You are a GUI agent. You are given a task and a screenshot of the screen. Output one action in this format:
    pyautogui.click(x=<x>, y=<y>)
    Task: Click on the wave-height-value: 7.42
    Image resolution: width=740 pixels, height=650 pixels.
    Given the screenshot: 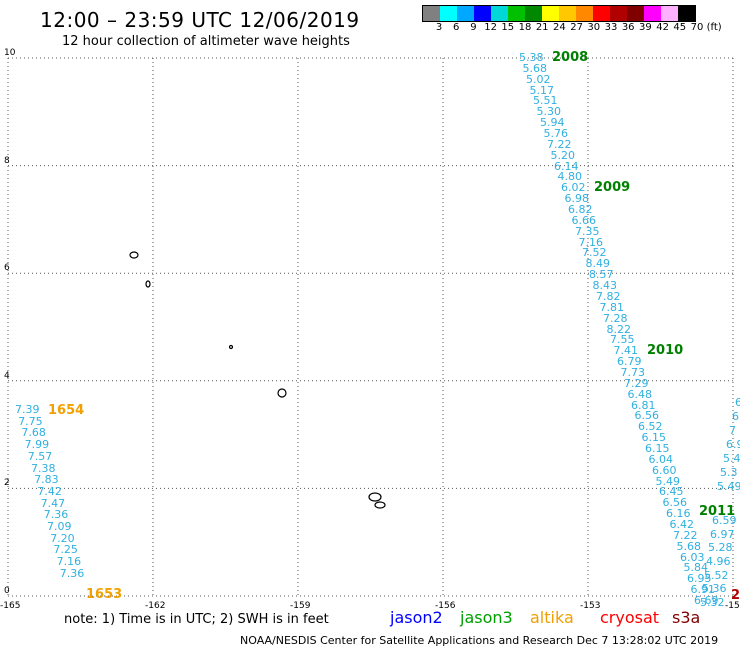 What is the action you would take?
    pyautogui.click(x=49, y=491)
    